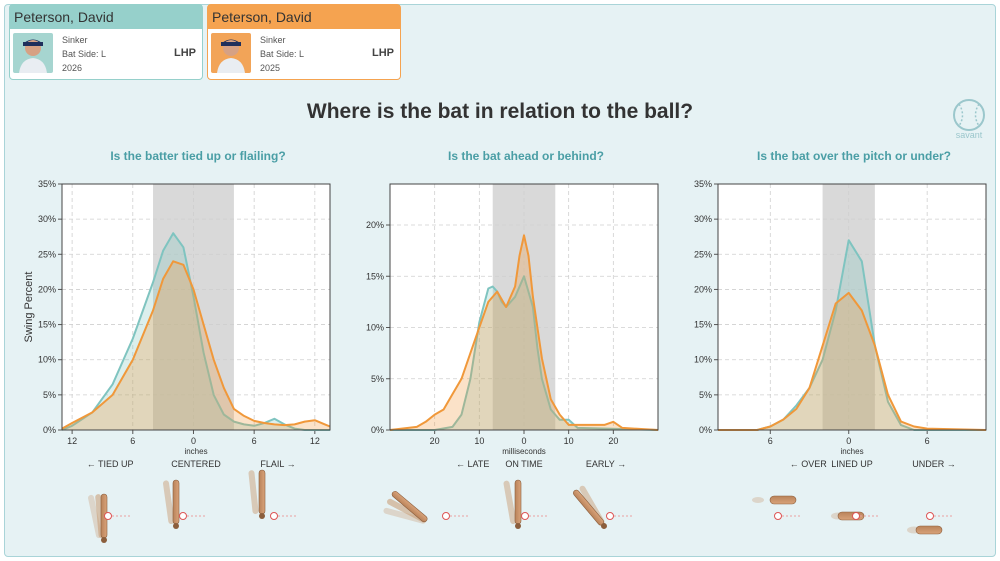 Image resolution: width=1000 pixels, height=561 pixels. Describe the element at coordinates (602, 507) in the screenshot. I see `bat-early-icon` at that location.